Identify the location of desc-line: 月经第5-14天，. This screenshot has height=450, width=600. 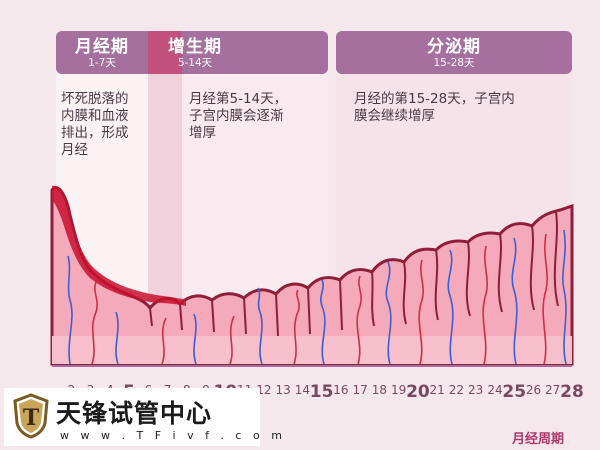
(238, 99).